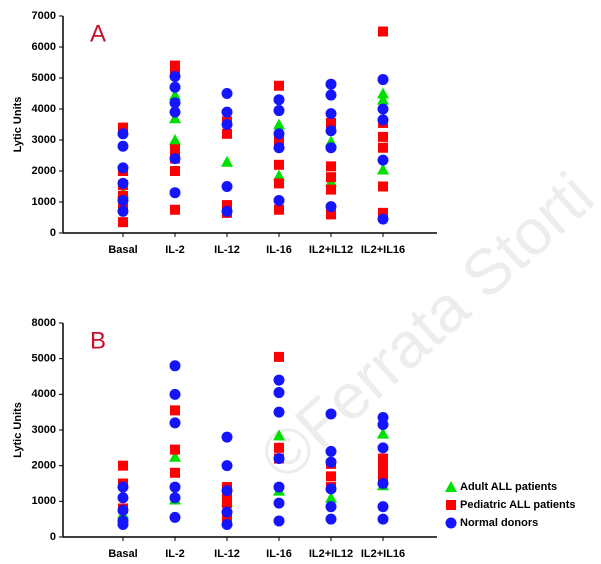  What do you see at coordinates (44, 359) in the screenshot?
I see `y-tick-label: 5000` at bounding box center [44, 359].